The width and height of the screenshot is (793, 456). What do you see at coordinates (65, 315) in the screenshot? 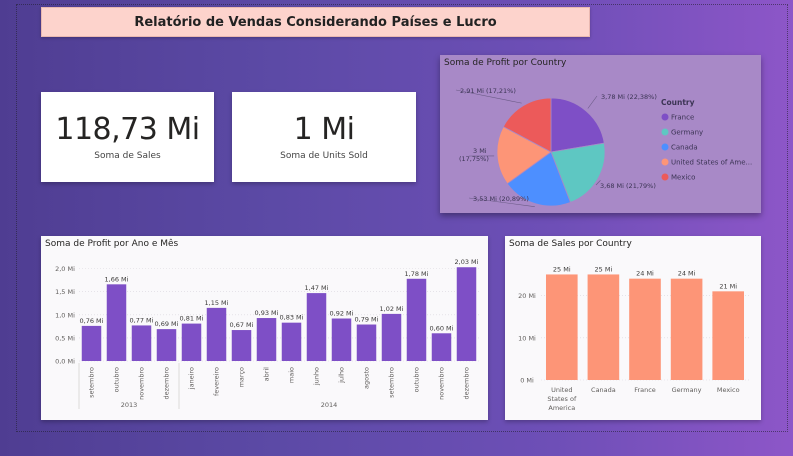
I see `y-tick-label: 1,0 Mi` at bounding box center [65, 315].